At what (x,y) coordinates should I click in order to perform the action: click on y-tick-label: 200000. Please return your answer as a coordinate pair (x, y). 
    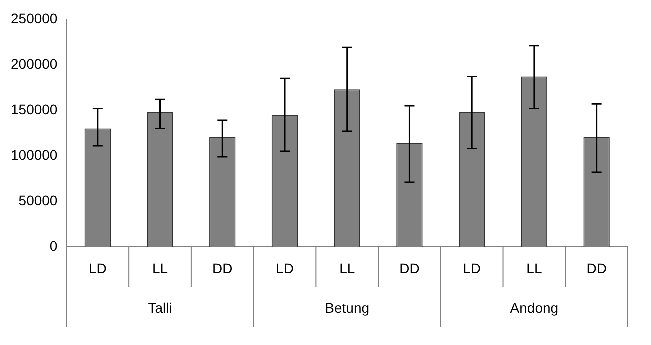
    Looking at the image, I should click on (34, 64).